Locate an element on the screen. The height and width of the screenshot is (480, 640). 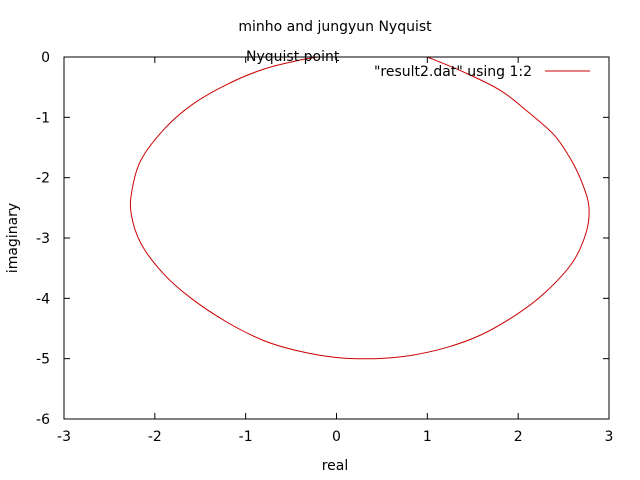
y-tick-label: -3 is located at coordinates (43, 239).